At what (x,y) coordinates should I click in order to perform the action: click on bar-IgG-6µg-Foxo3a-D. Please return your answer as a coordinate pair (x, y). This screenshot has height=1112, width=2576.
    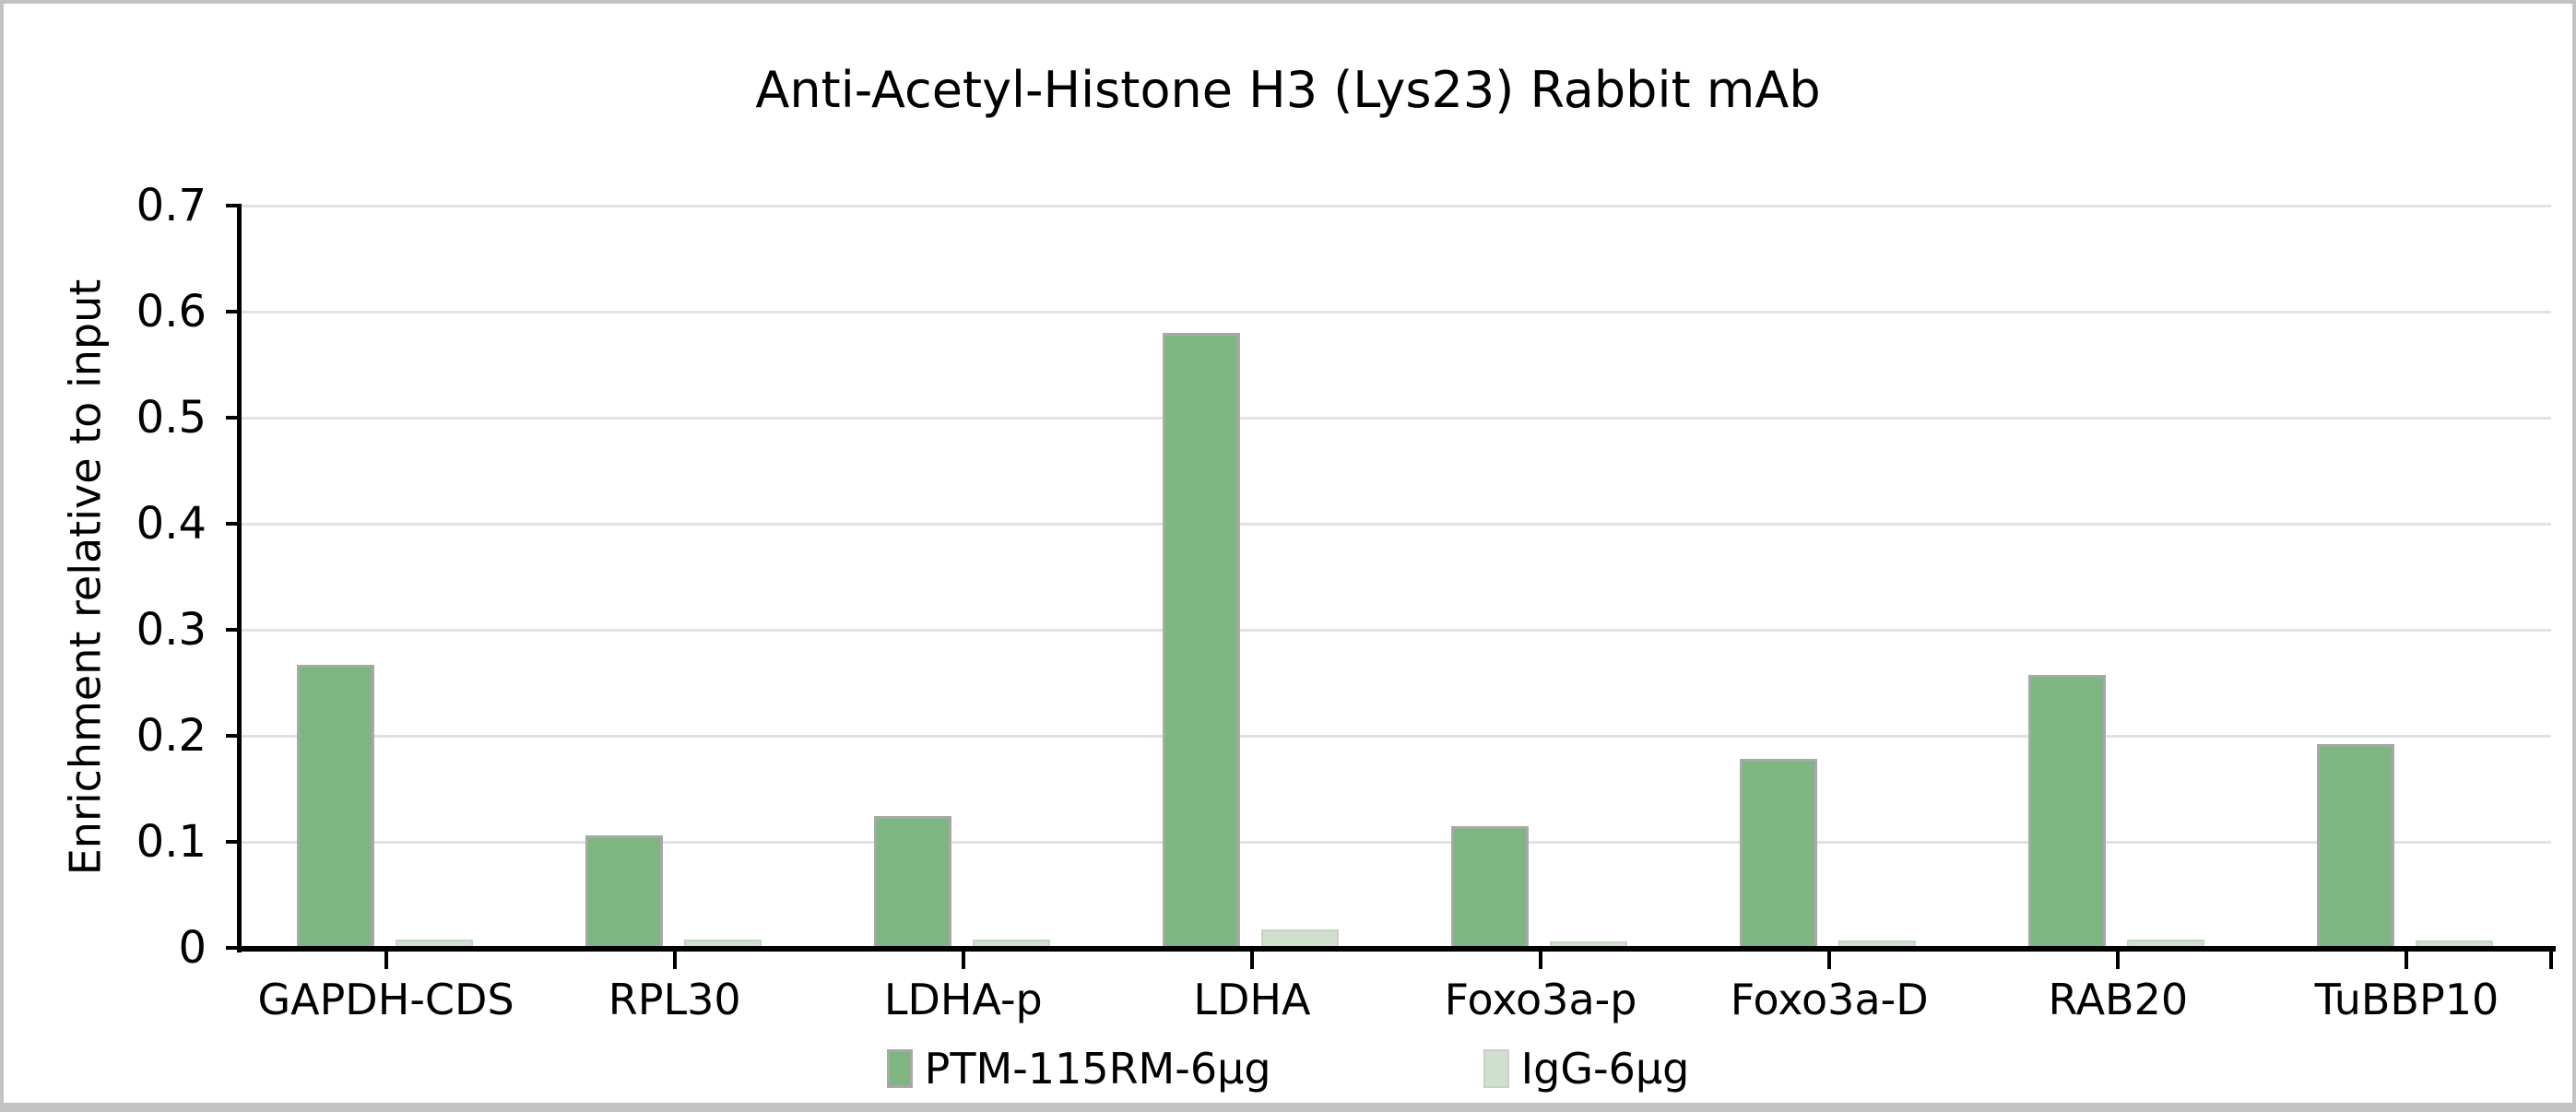
    Looking at the image, I should click on (1877, 944).